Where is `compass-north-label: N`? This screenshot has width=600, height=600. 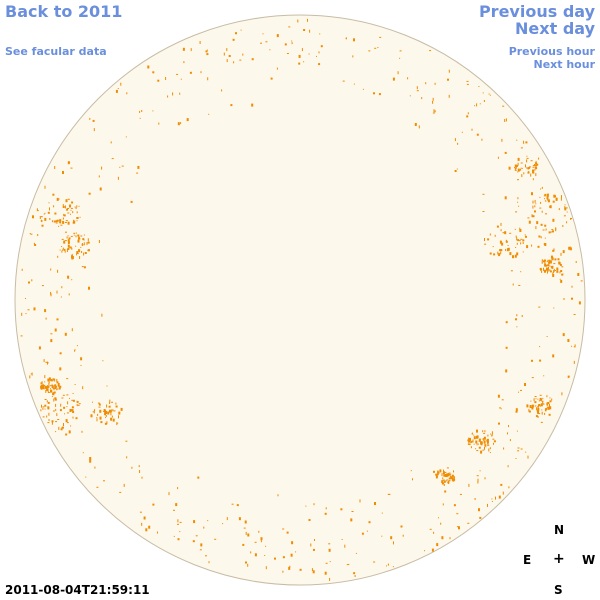 compass-north-label: N is located at coordinates (559, 530).